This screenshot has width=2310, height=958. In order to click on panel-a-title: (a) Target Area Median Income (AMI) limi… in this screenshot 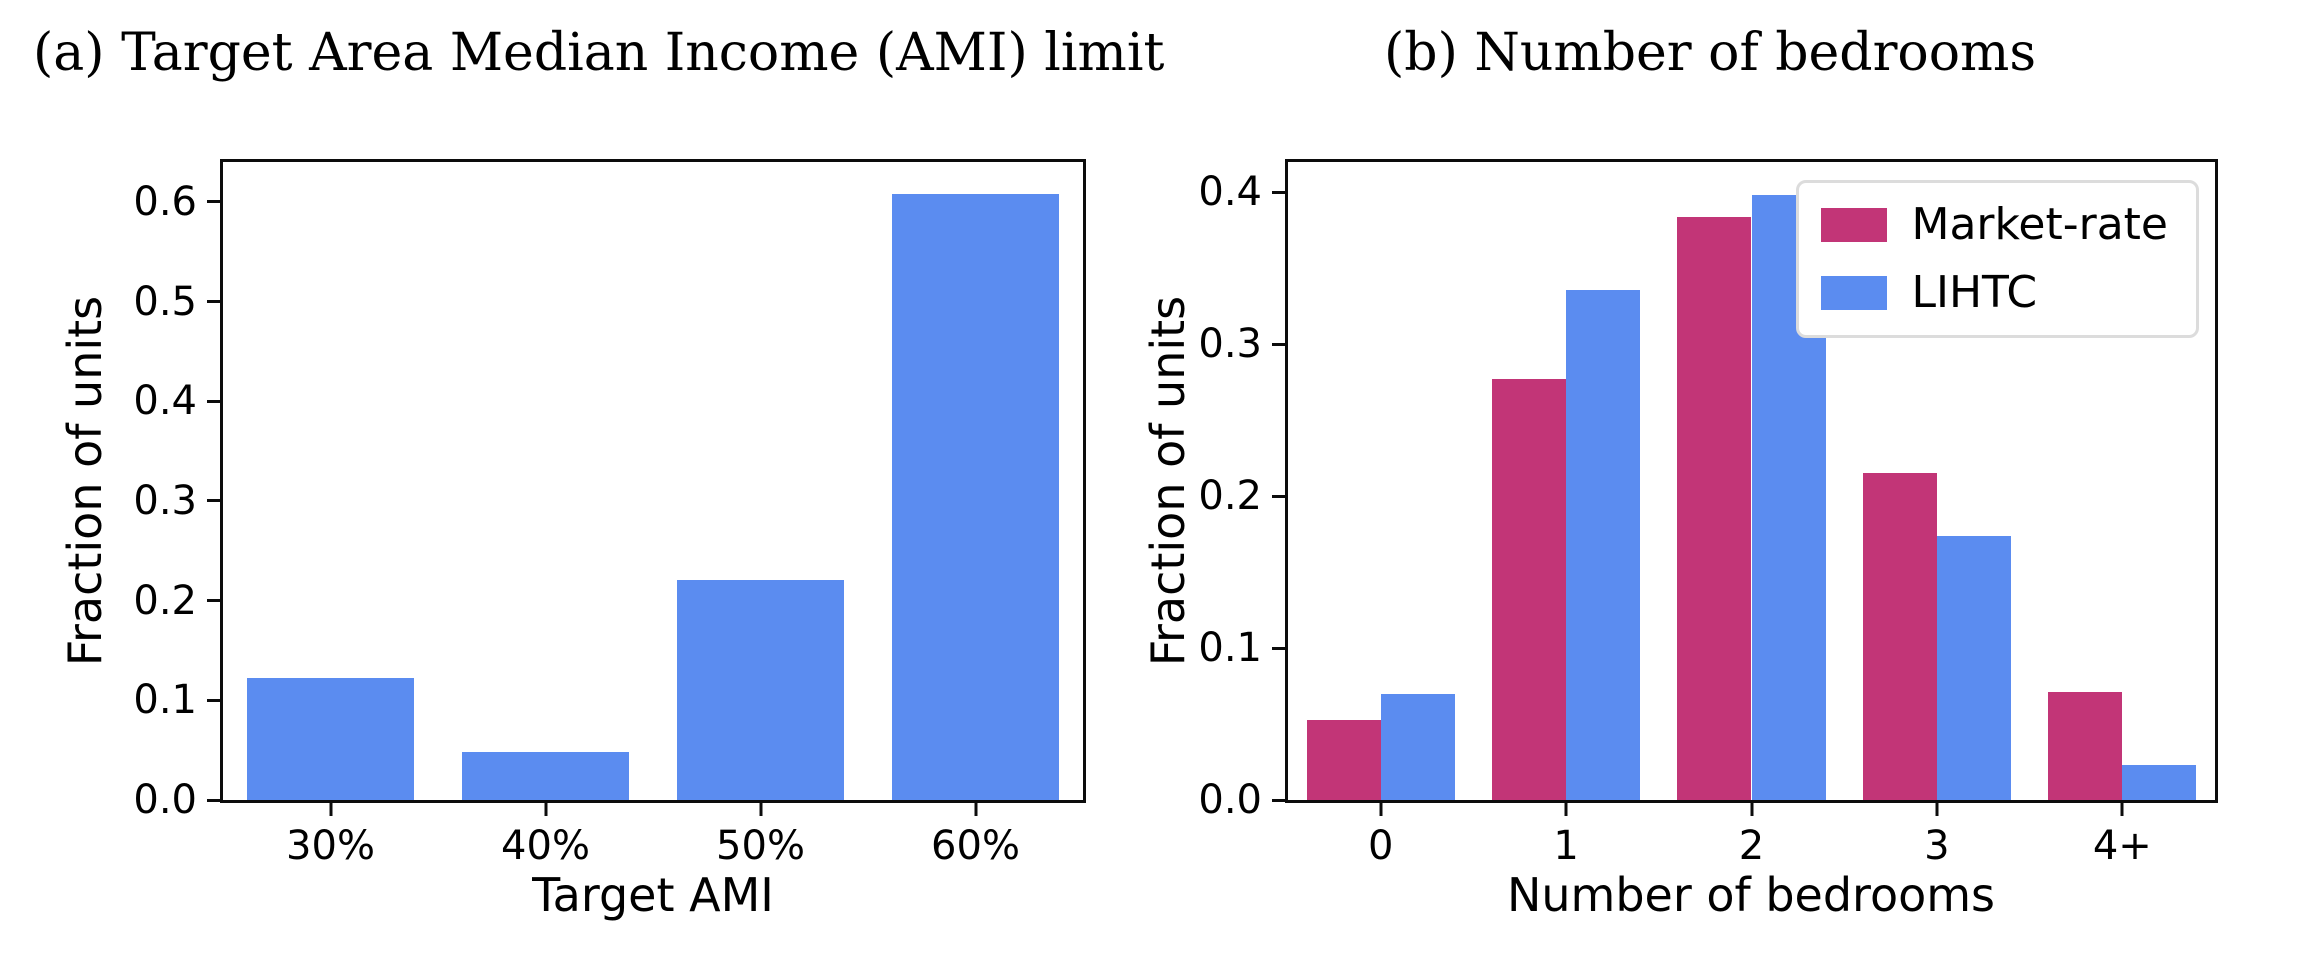, I will do `click(599, 53)`.